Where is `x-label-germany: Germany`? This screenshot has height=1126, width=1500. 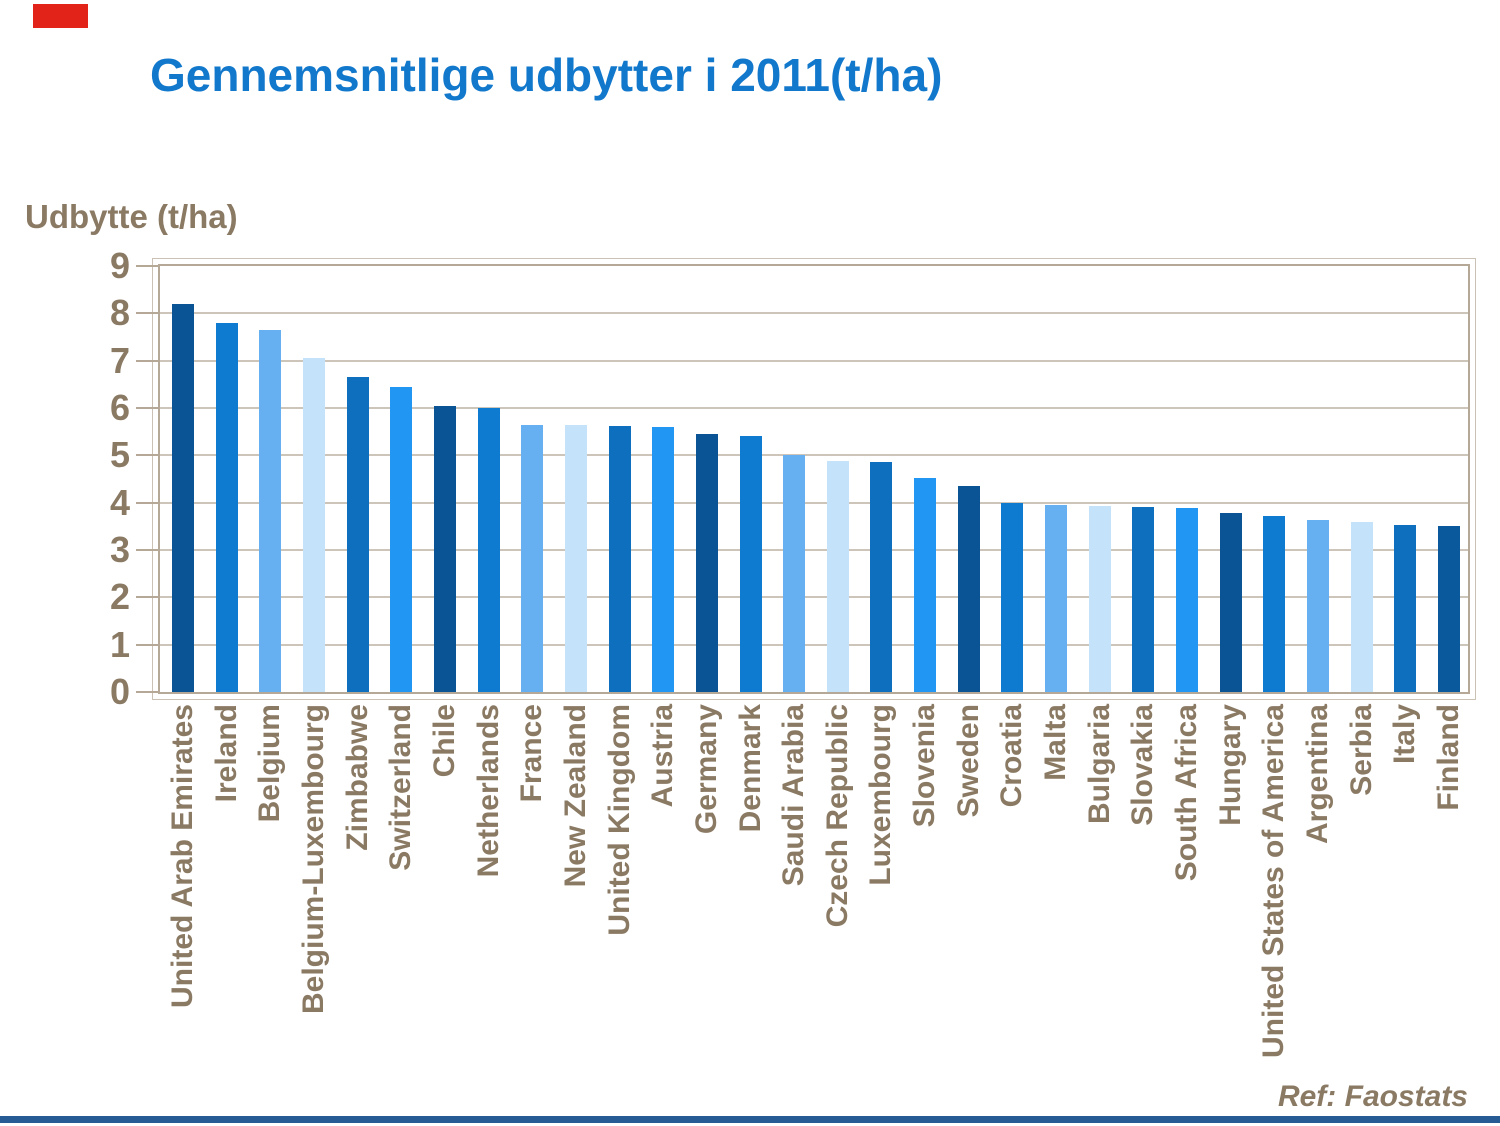 x-label-germany: Germany is located at coordinates (706, 769).